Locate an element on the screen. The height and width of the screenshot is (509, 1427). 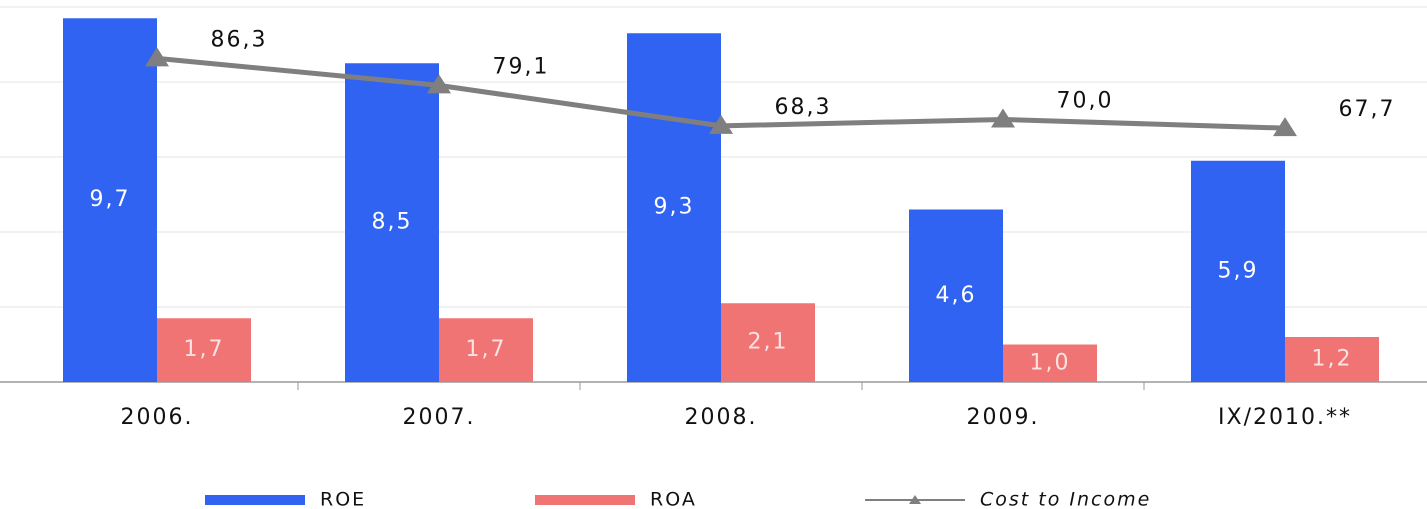
x-tick-label: IX/2010.** is located at coordinates (1285, 417).